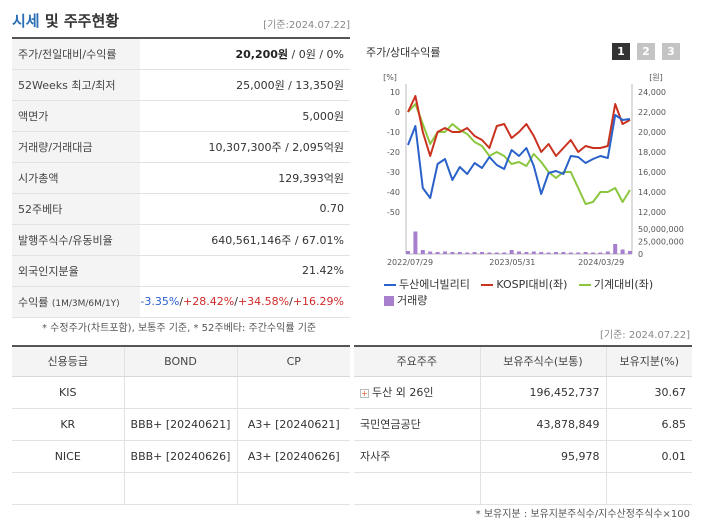 This screenshot has height=525, width=702. What do you see at coordinates (519, 126) in the screenshot?
I see `series-line-kospi` at bounding box center [519, 126].